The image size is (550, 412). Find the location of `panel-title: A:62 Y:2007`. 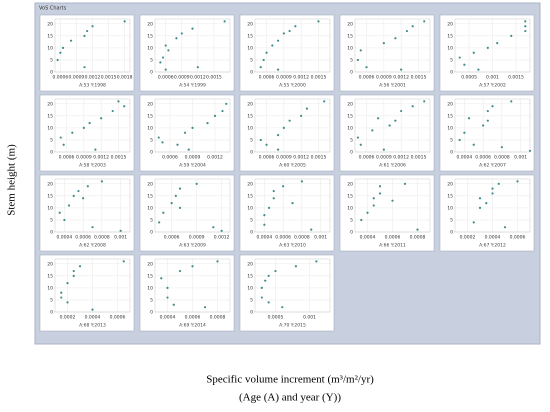

panel-title: A:62 Y:2007 is located at coordinates (492, 166).